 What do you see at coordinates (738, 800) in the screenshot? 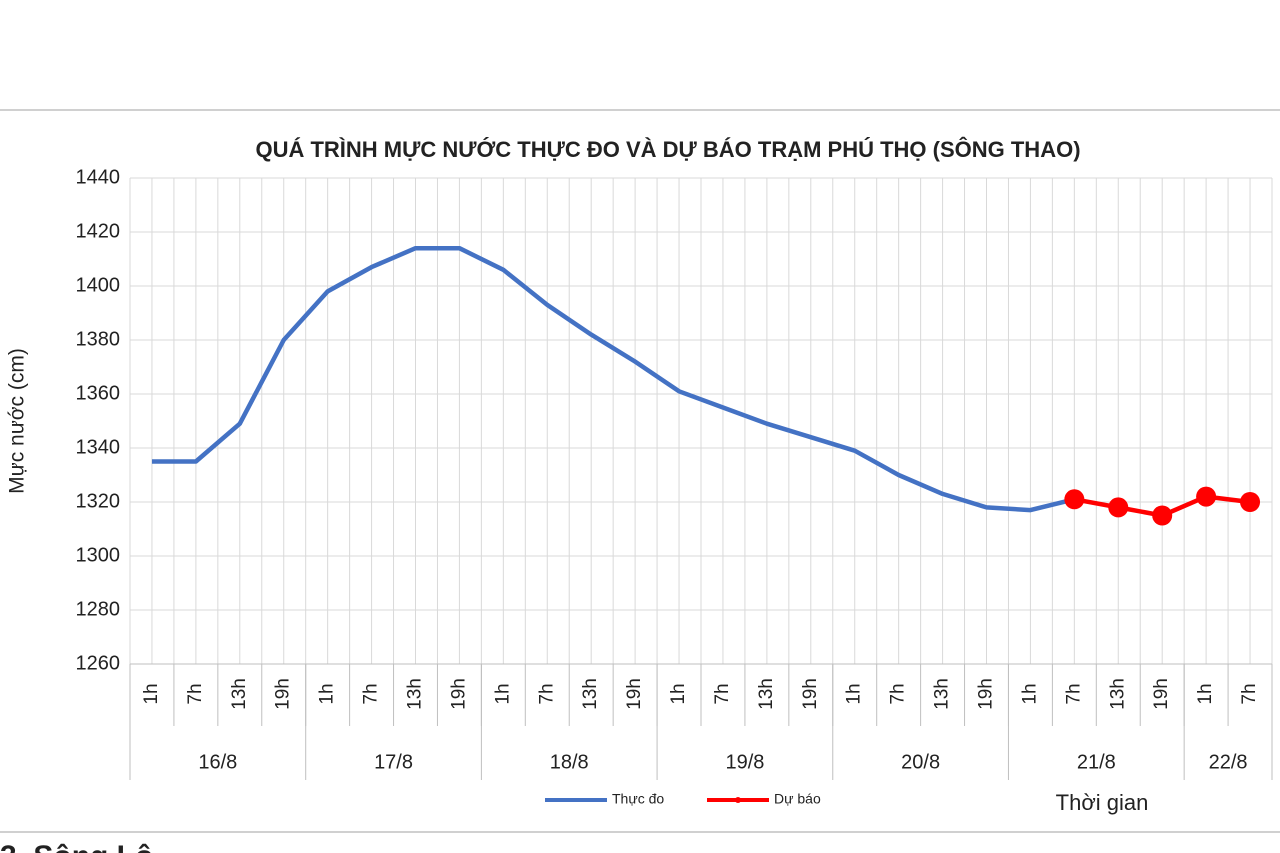
I see `legend-marker` at bounding box center [738, 800].